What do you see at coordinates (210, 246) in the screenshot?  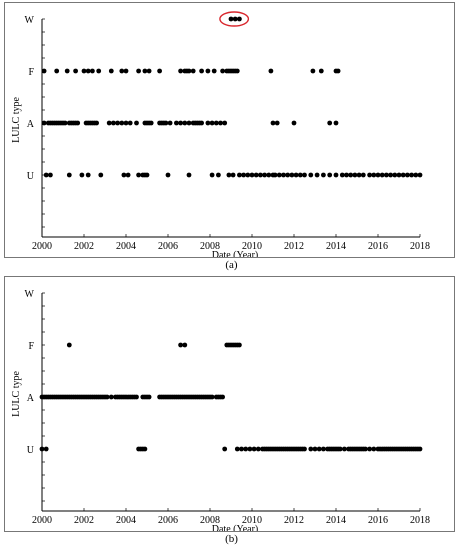 I see `x-tick-label-2008: 2008` at bounding box center [210, 246].